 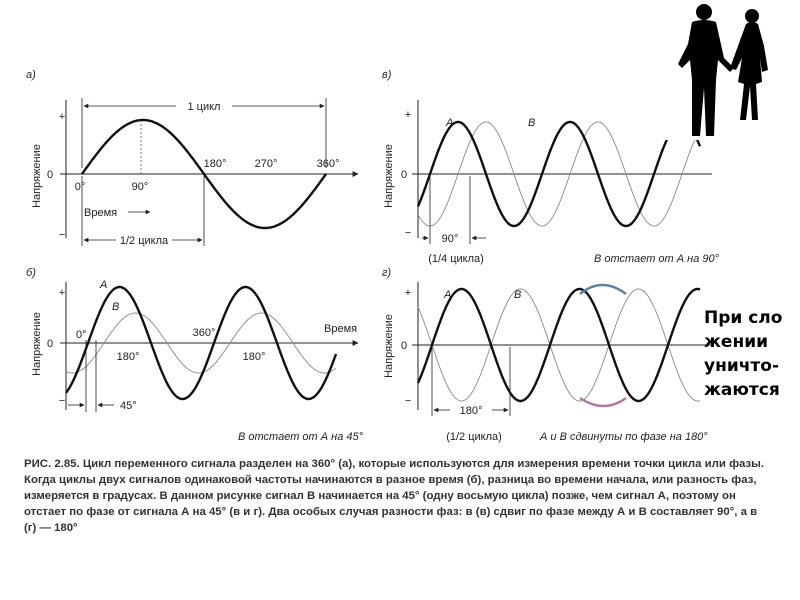 What do you see at coordinates (449, 123) in the screenshot?
I see `panel-v-signal-a-label: A` at bounding box center [449, 123].